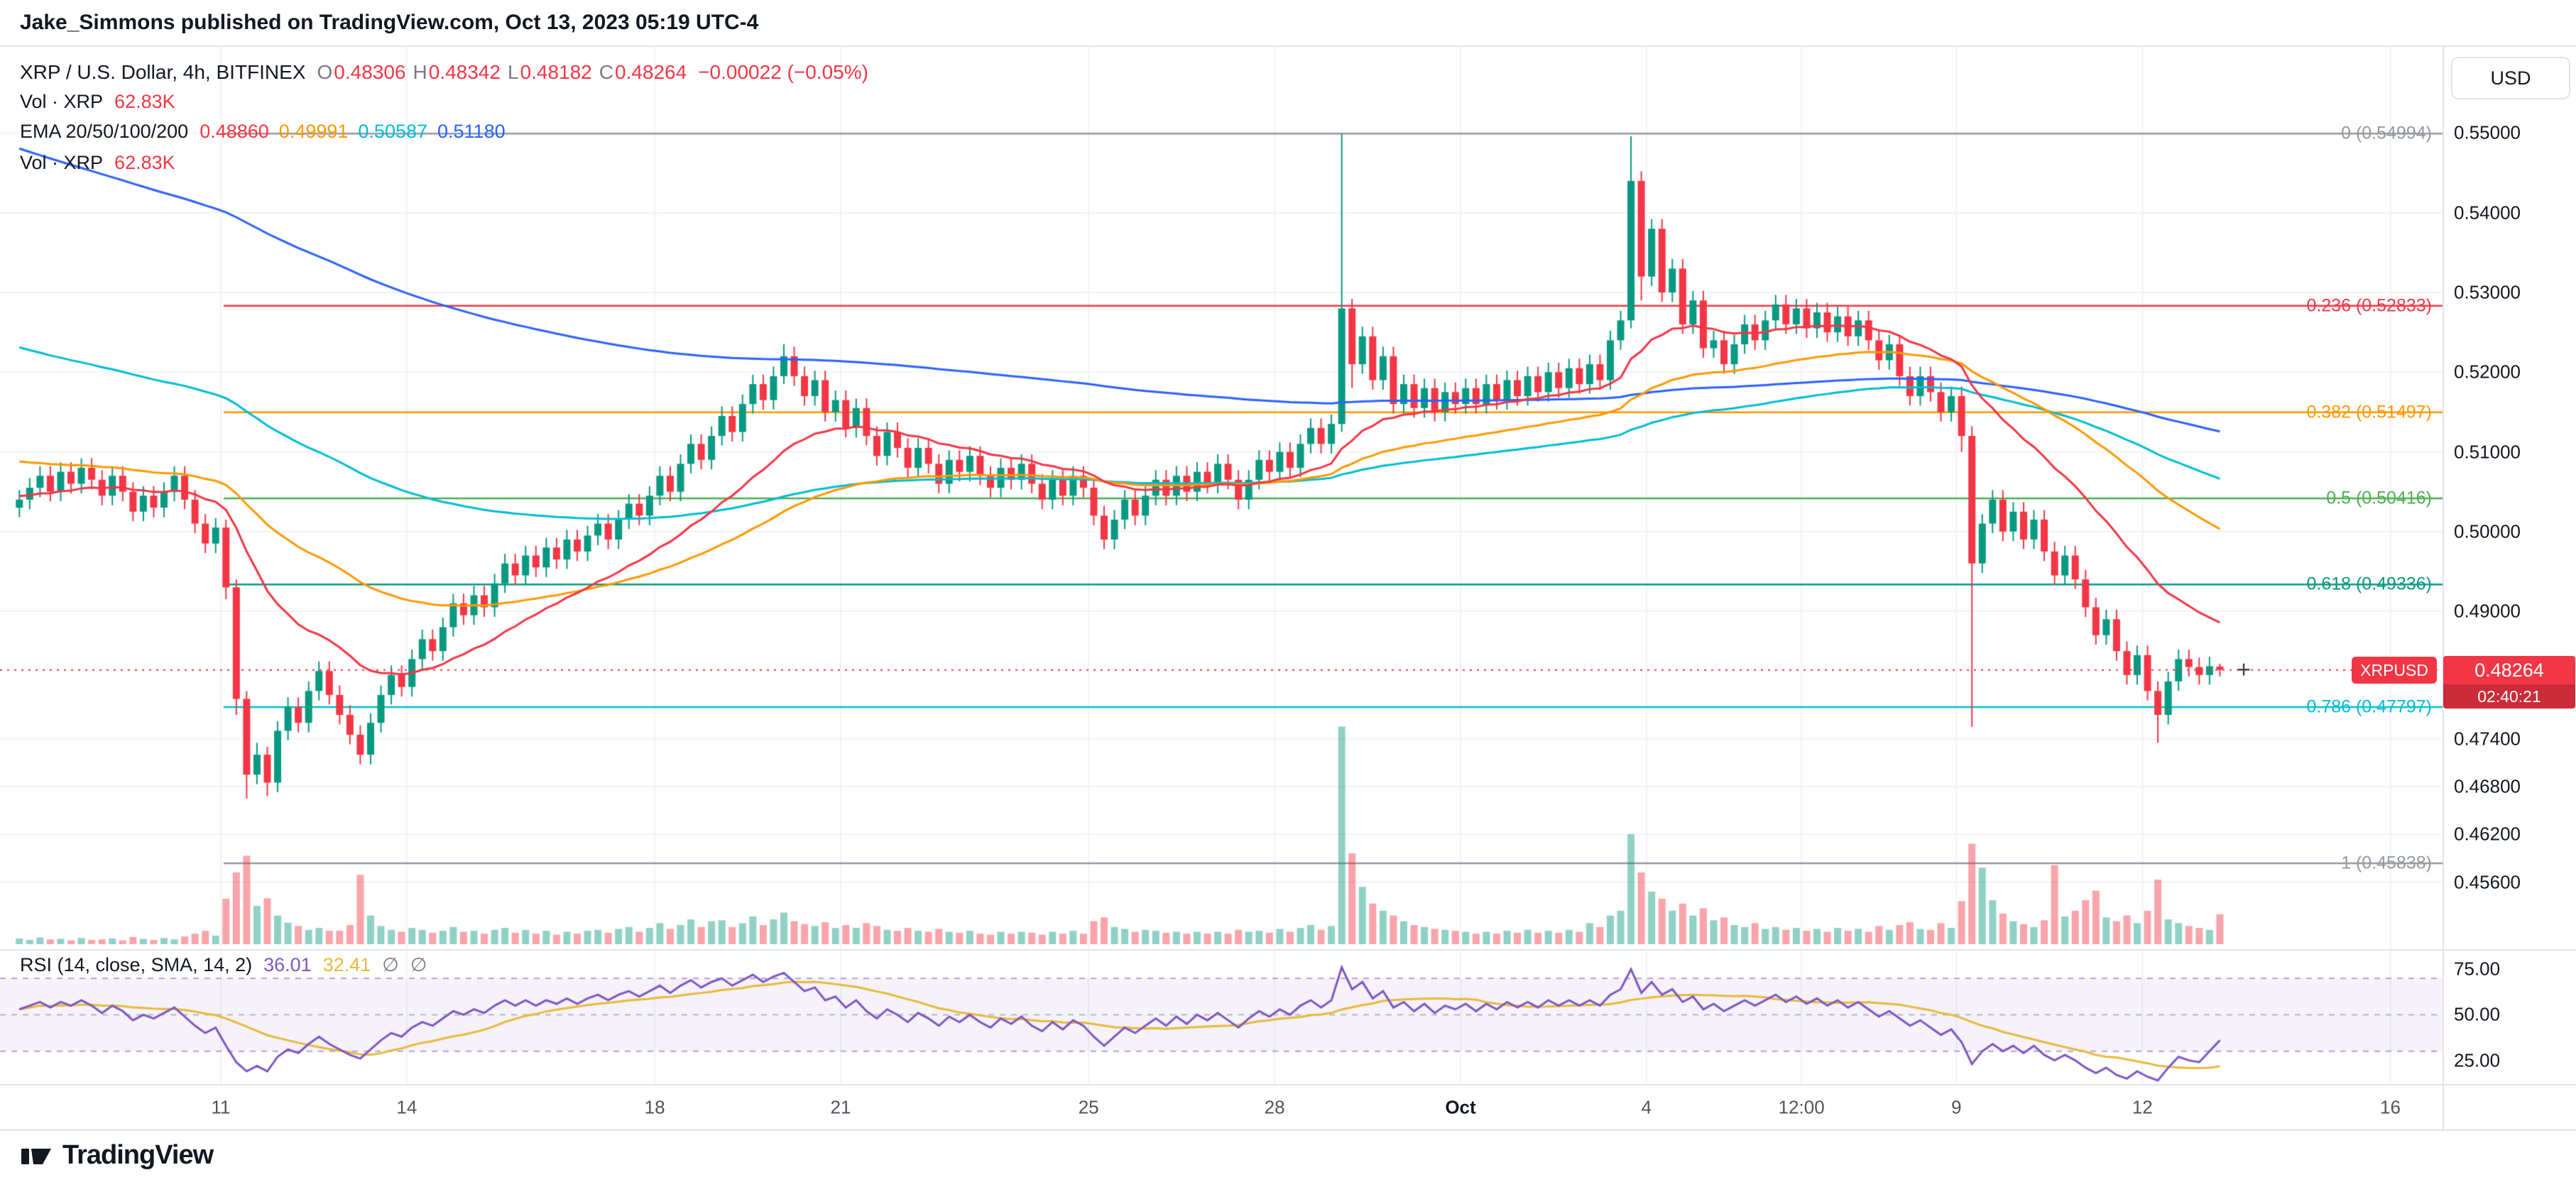 This screenshot has height=1187, width=2576. What do you see at coordinates (163, 72) in the screenshot?
I see `symbol-title: XRP / U.S. Dollar, 4h, BITFINEX` at bounding box center [163, 72].